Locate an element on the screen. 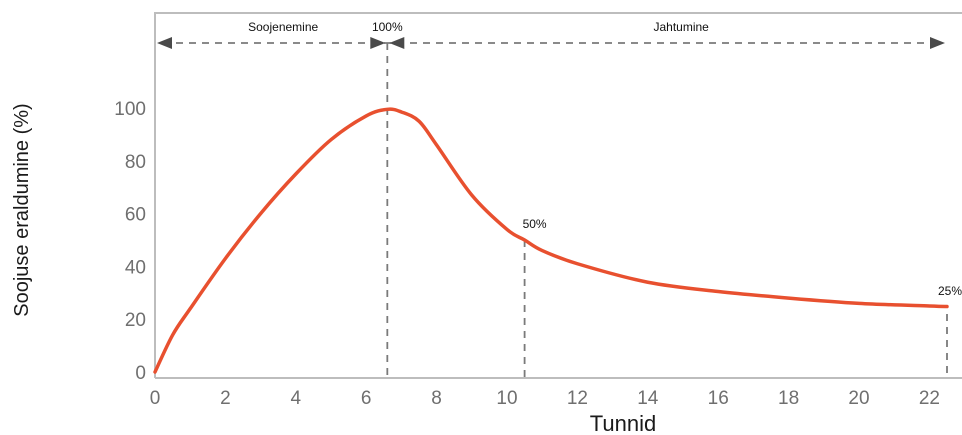 This screenshot has width=962, height=435. y-tick-label: 40 is located at coordinates (135, 267).